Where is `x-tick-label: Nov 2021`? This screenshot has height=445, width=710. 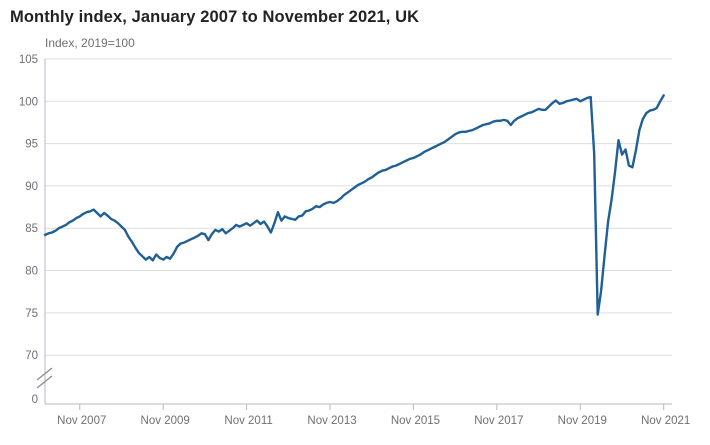 x-tick-label: Nov 2021 is located at coordinates (665, 421).